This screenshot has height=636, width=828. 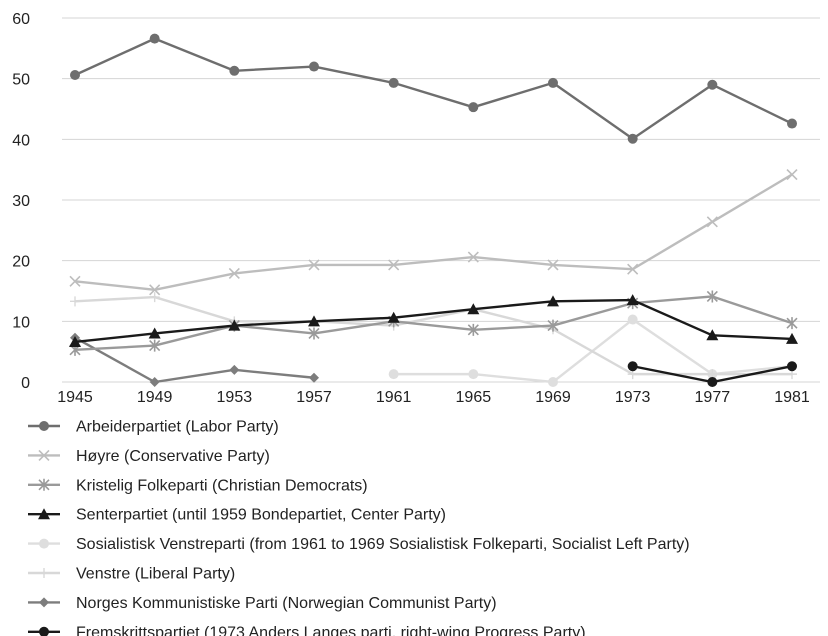 I want to click on legend-item: Venstre (Liberal Party), so click(x=131, y=574).